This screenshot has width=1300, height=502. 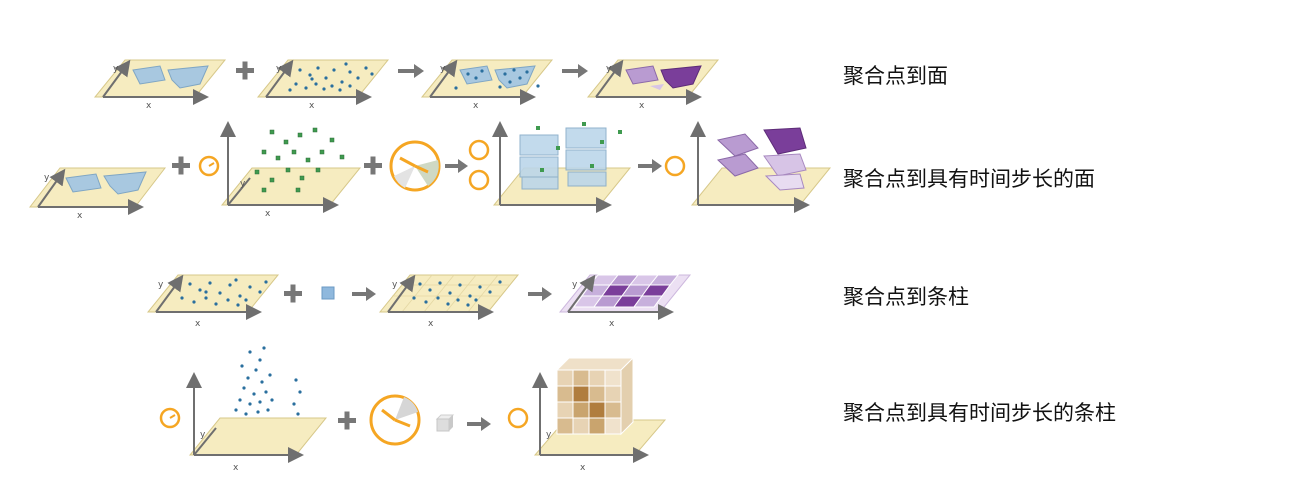 I want to click on plane-polygons-points-icon: x y, so click(x=487, y=85).